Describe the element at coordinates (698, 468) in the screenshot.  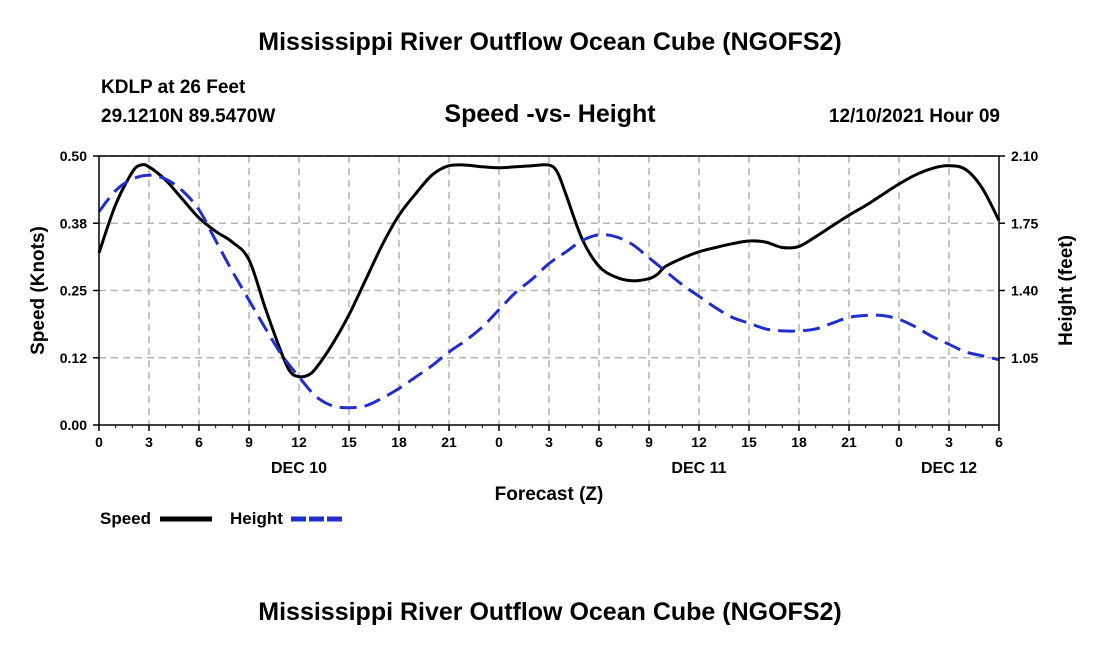
I see `day-label: DEC 11` at that location.